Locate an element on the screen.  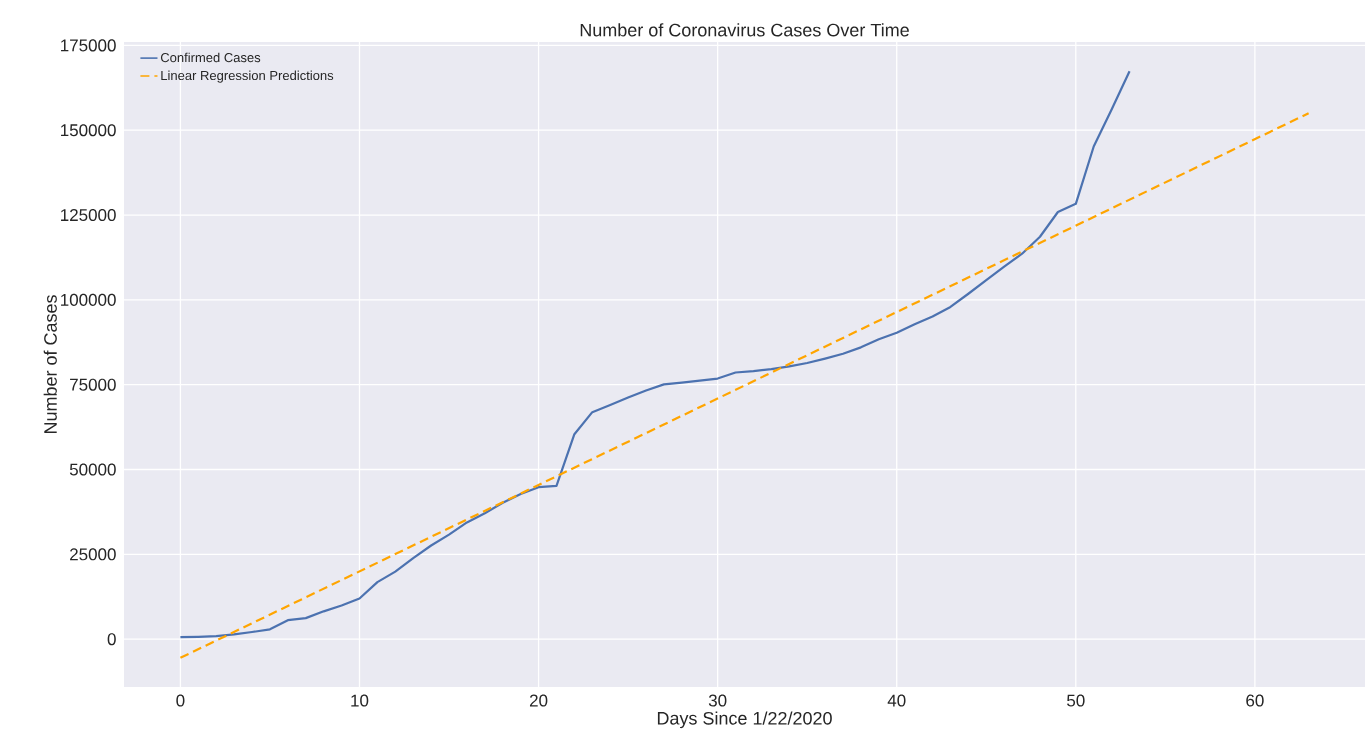
x-tick-label: 10 is located at coordinates (360, 700).